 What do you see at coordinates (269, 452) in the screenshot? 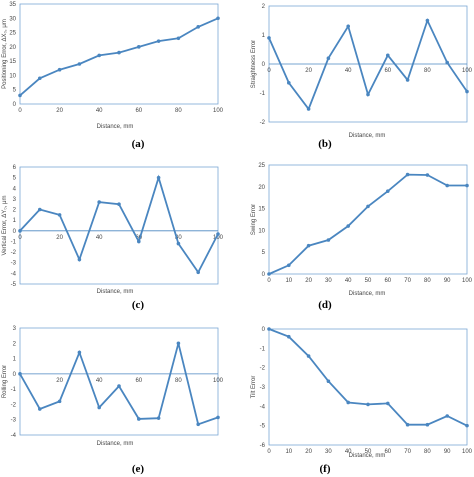
I see `x-tick-label: 0` at bounding box center [269, 452].